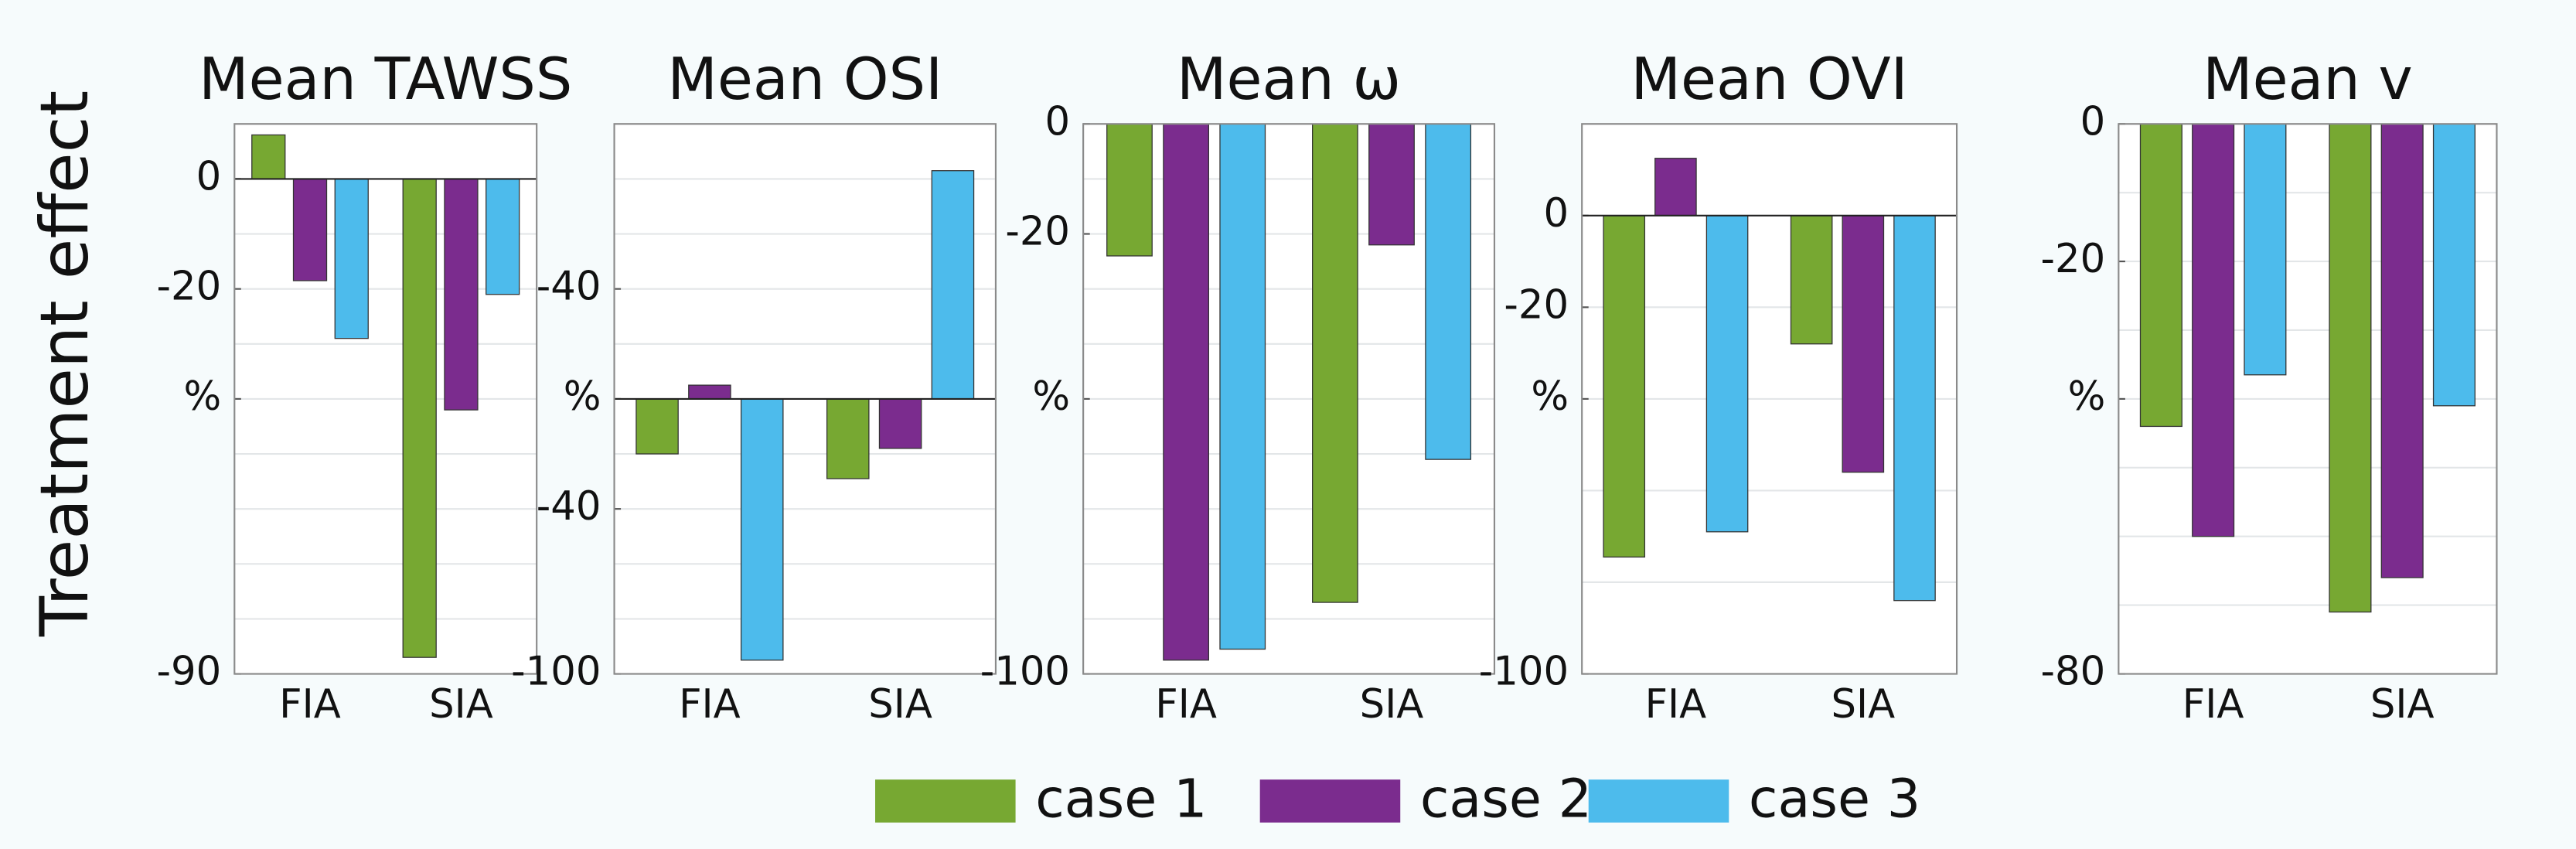  Describe the element at coordinates (1121, 799) in the screenshot. I see `legend-label: case 1` at that location.